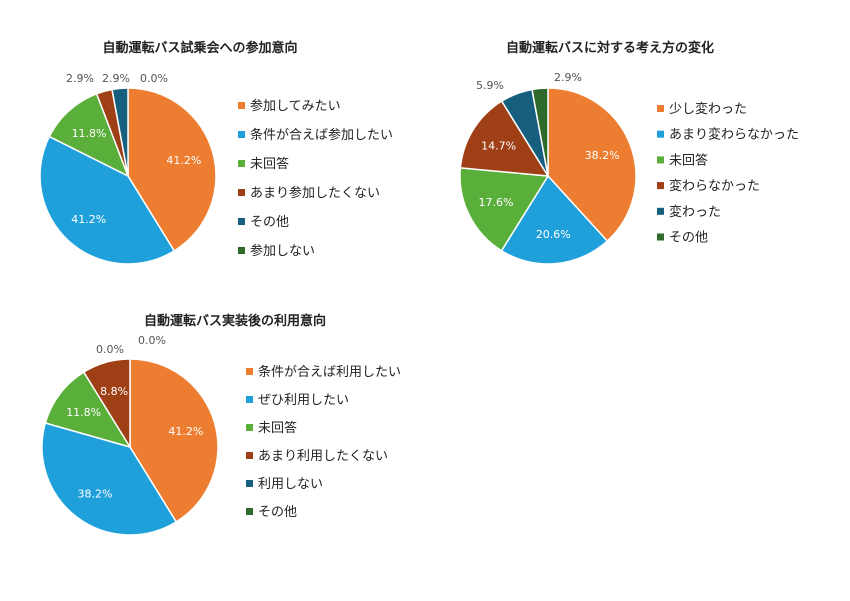  I want to click on data-label: 14.7%, so click(498, 145).